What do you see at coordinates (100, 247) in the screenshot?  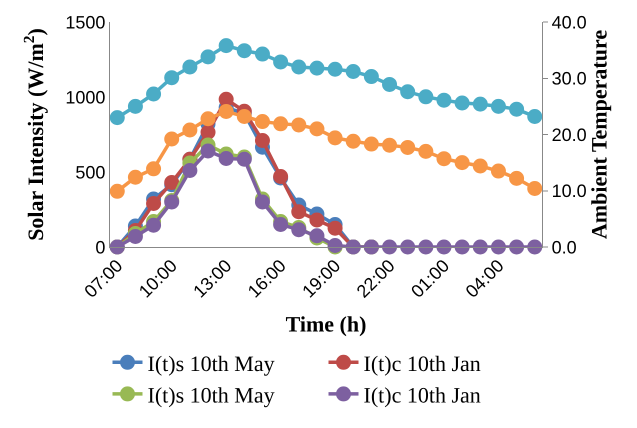 I see `y-tick-label: 0` at bounding box center [100, 247].